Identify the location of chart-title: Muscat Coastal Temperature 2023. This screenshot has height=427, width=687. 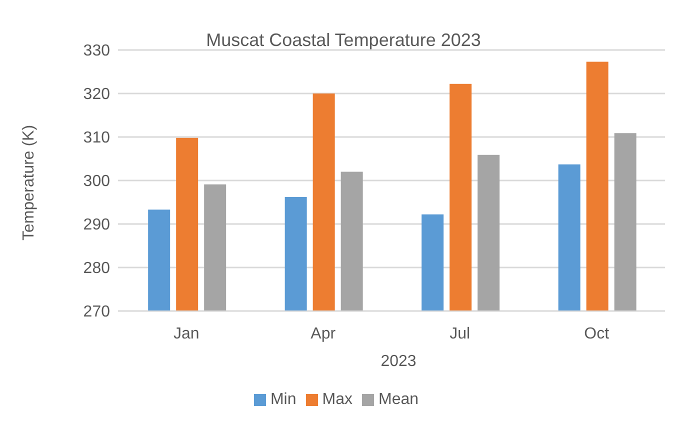
(343, 40).